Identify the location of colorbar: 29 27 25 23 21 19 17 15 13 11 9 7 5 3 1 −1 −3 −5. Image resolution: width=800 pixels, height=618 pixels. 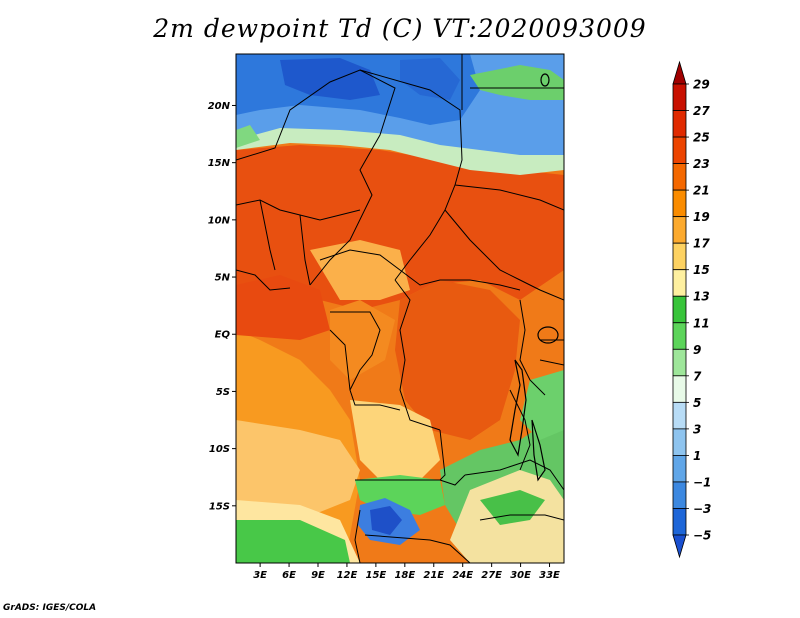
(691, 309).